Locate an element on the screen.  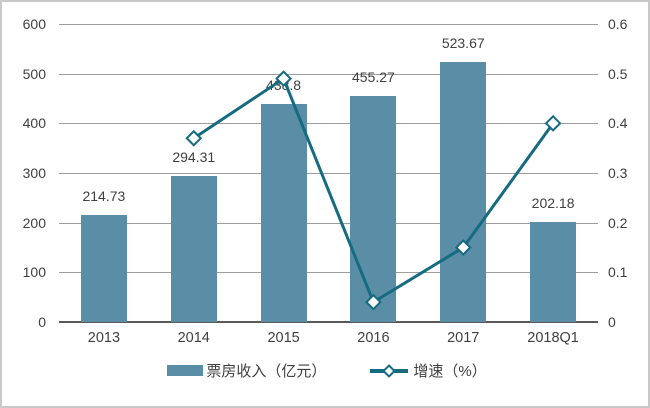
x-axis-label-2015: 2015 is located at coordinates (283, 338).